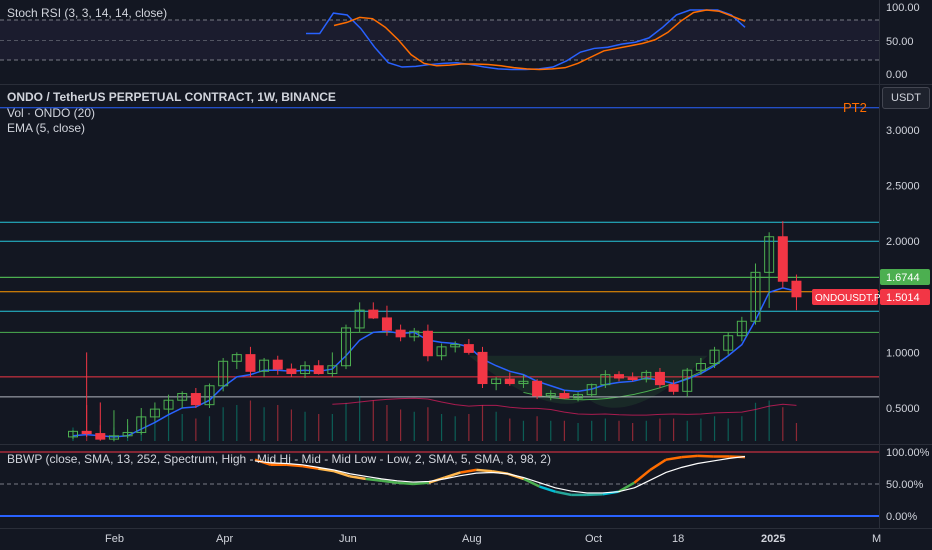 This screenshot has height=550, width=932. I want to click on price-tick: 2.0000, so click(903, 242).